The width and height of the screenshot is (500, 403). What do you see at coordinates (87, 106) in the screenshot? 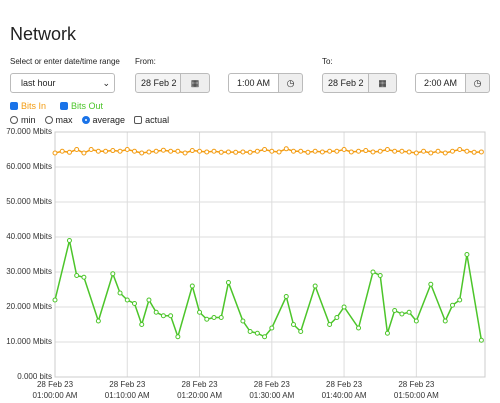
I see `legend-label: Bits Out` at bounding box center [87, 106].